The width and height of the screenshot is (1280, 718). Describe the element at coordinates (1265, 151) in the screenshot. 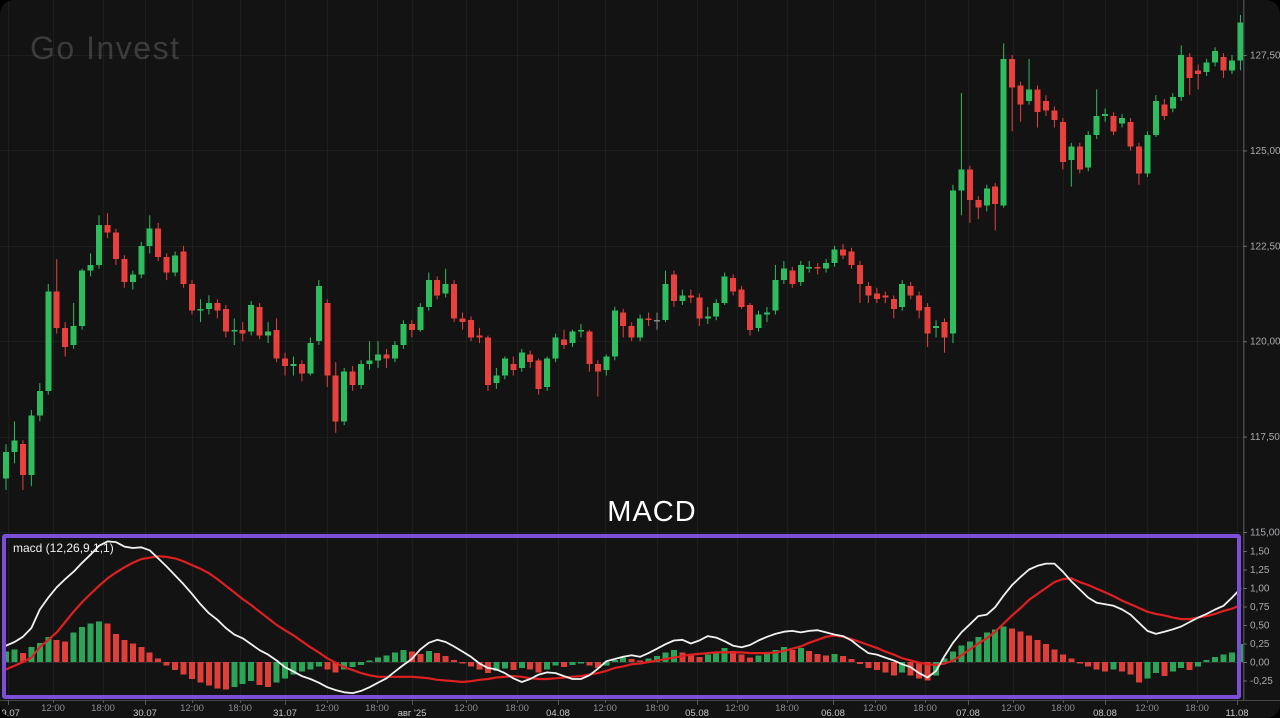

I see `price-axis-label: 125,00` at that location.